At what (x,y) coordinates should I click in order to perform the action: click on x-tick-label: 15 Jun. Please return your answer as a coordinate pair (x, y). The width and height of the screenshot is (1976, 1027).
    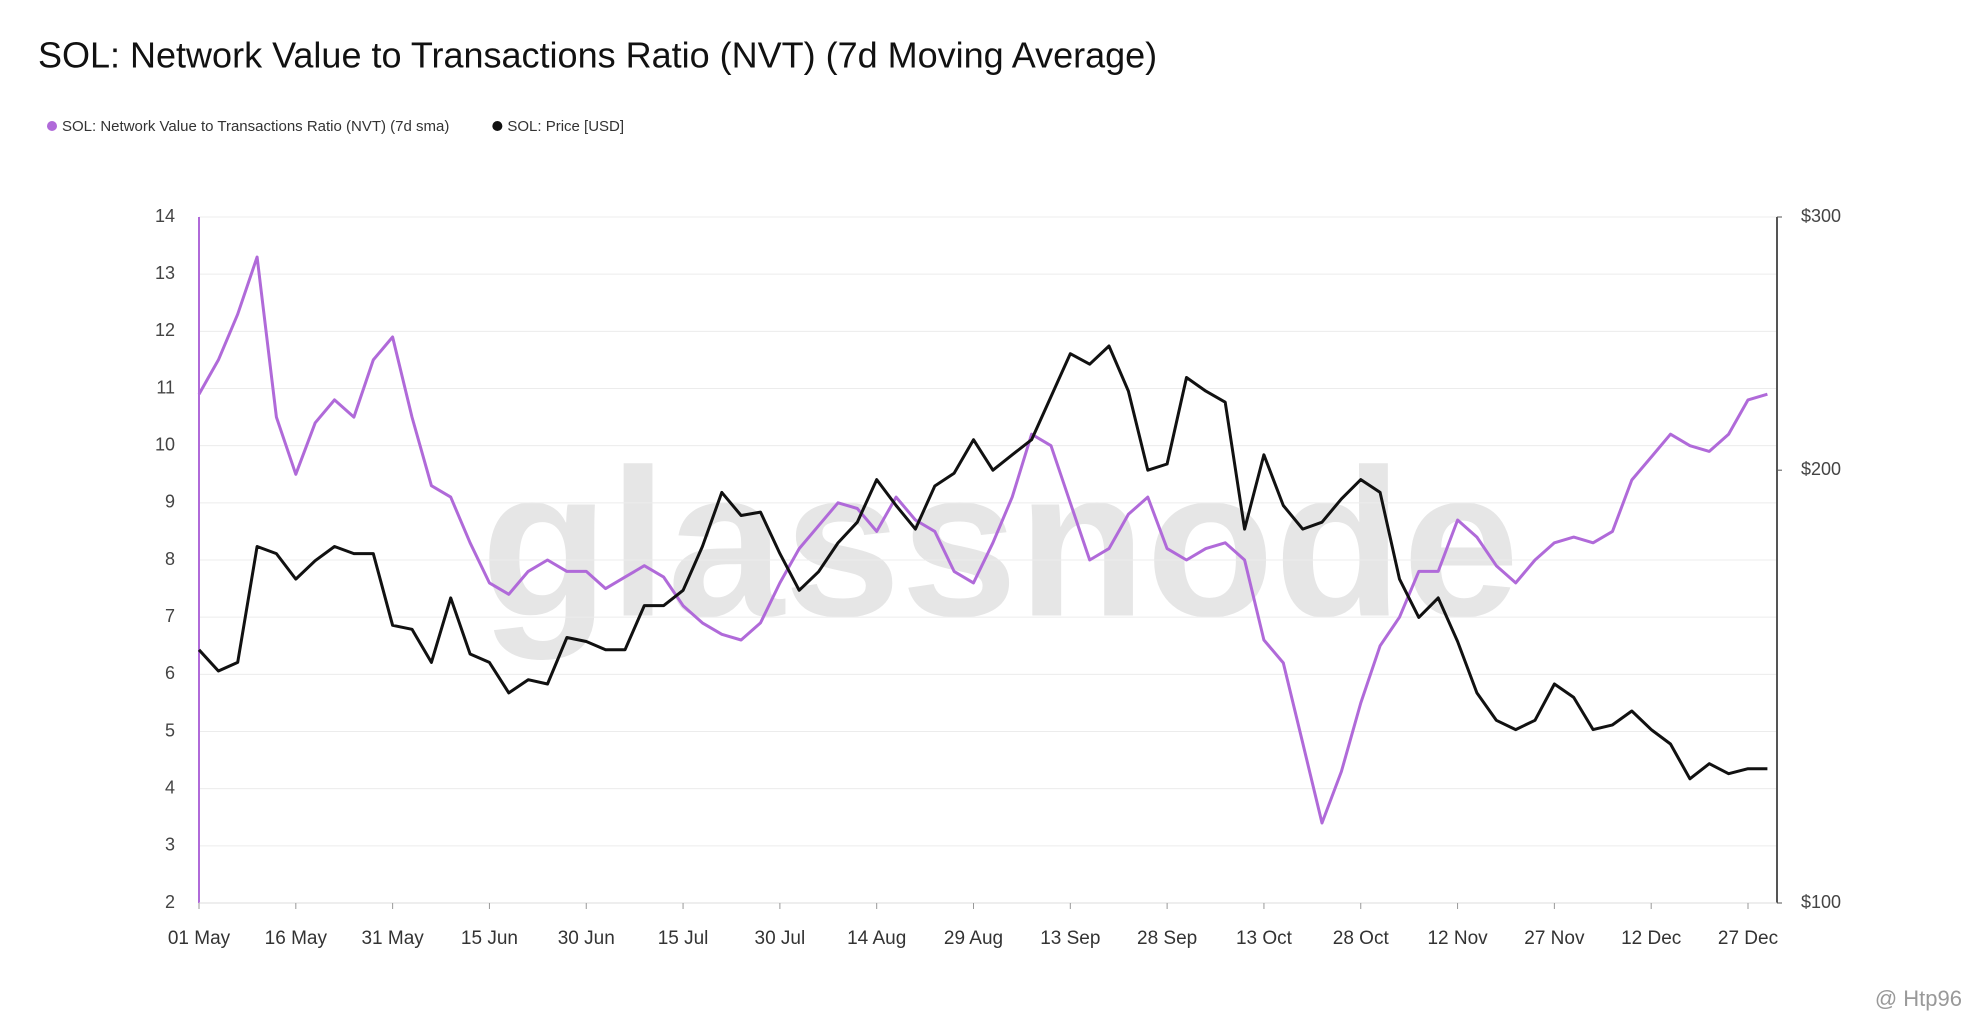
    Looking at the image, I should click on (489, 938).